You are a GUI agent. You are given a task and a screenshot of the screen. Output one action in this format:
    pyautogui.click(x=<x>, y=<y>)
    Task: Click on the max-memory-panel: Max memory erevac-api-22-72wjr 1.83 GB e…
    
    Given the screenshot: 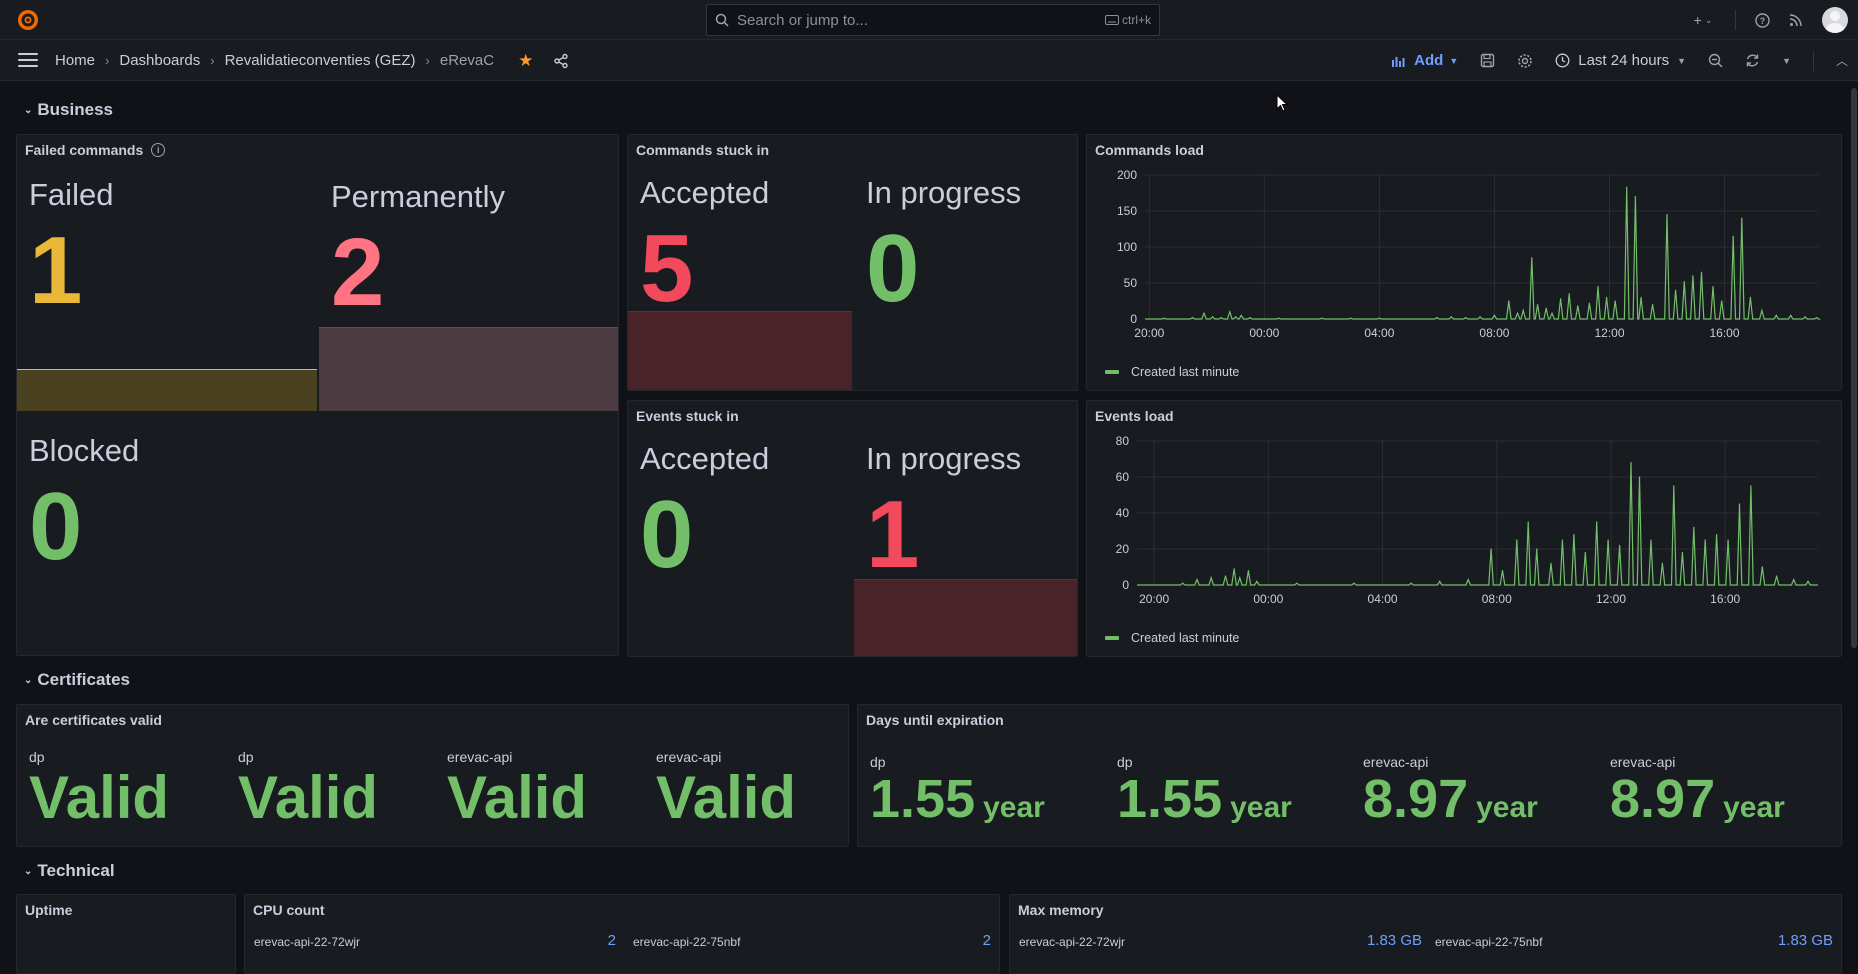 What is the action you would take?
    pyautogui.click(x=1425, y=934)
    